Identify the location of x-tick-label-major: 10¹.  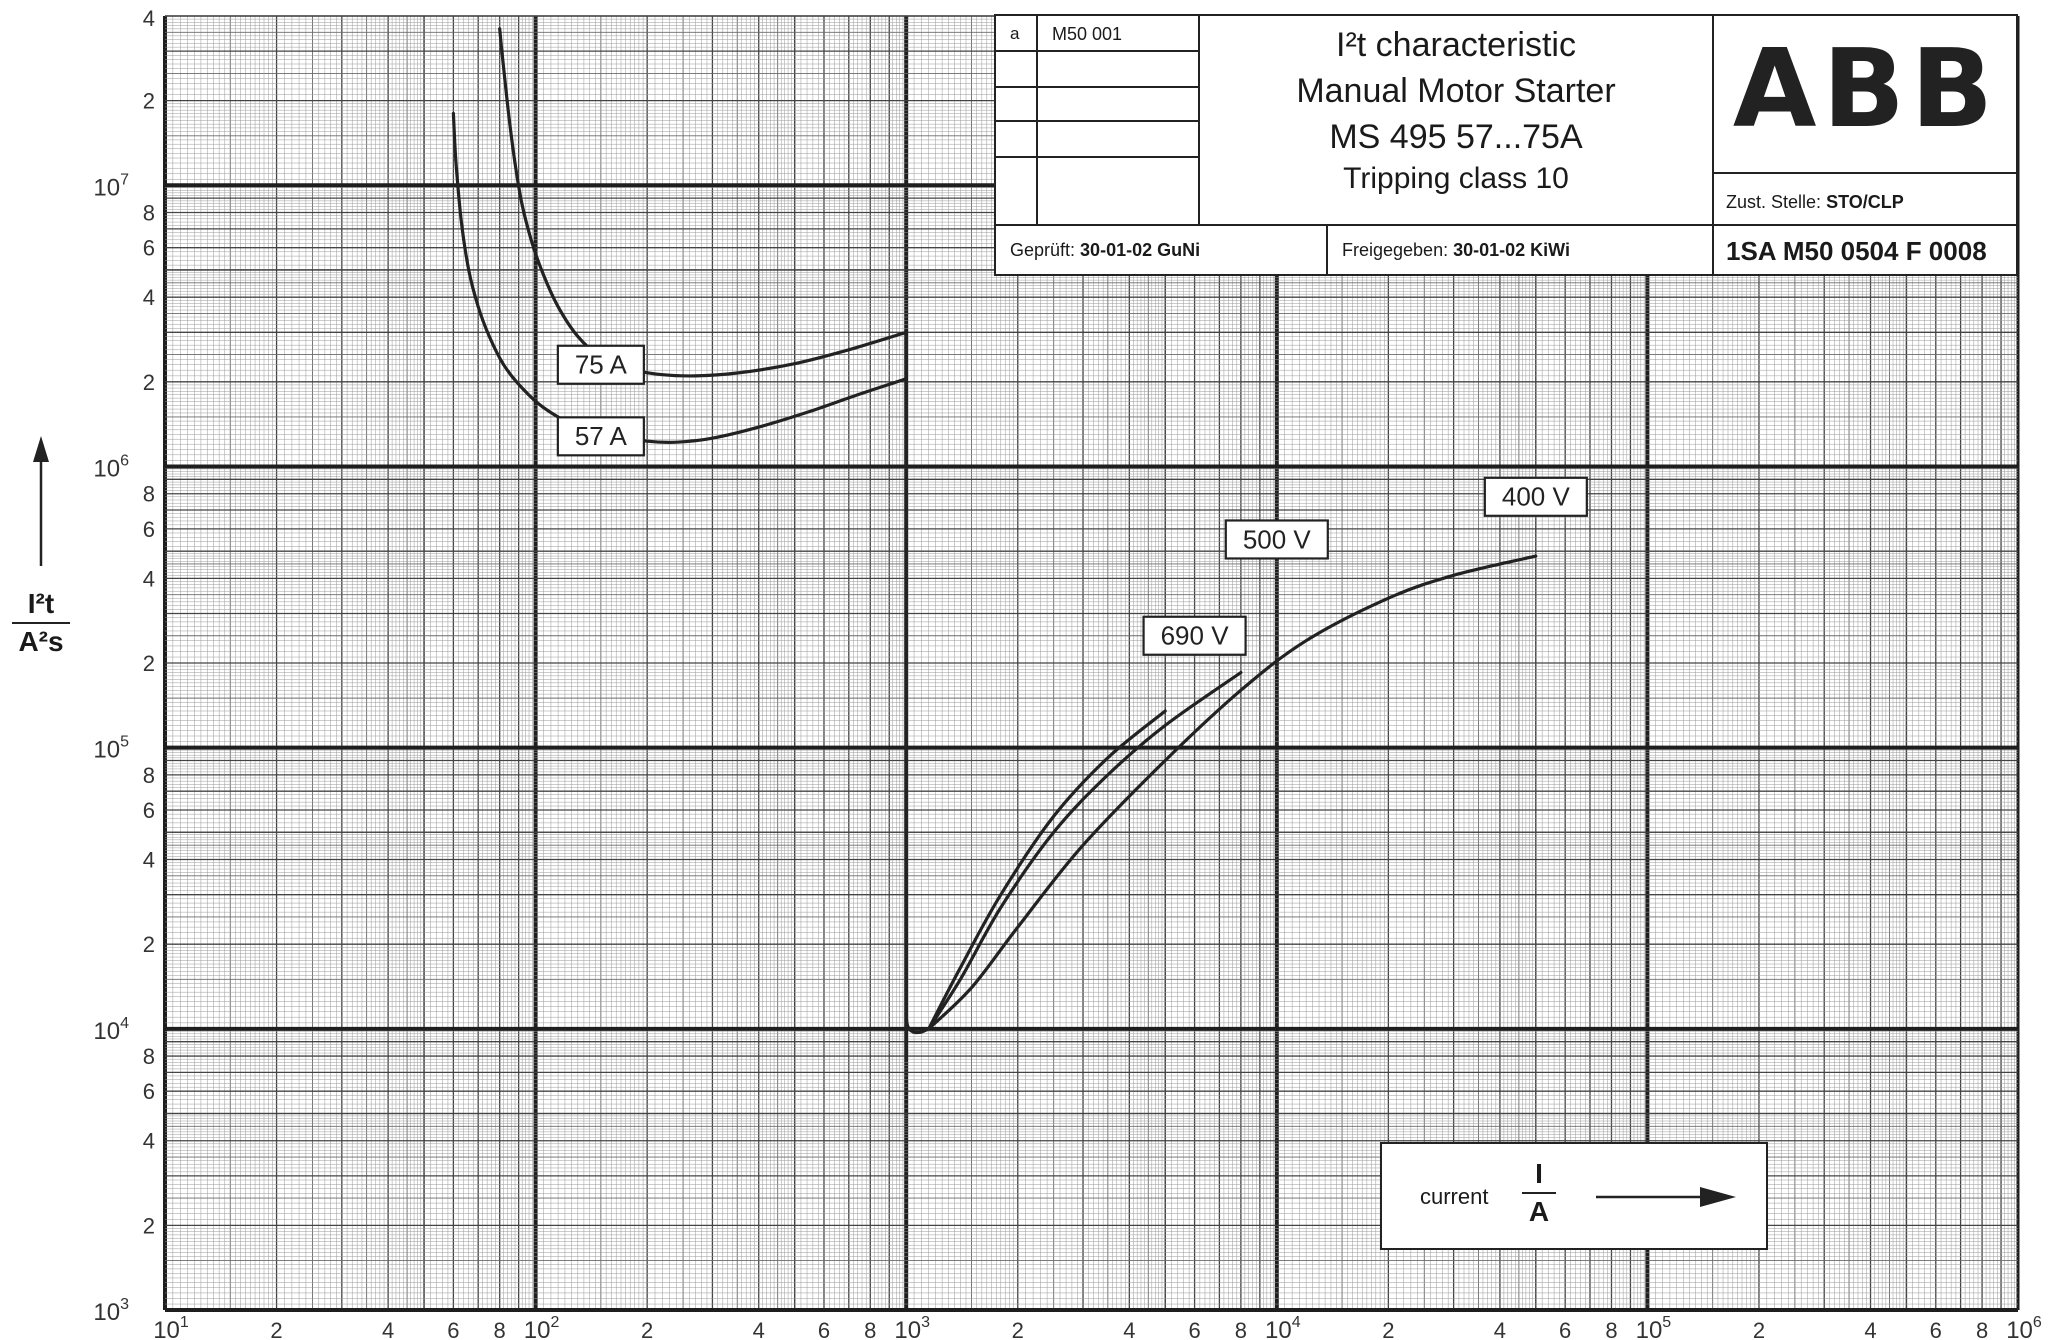
(171, 1327).